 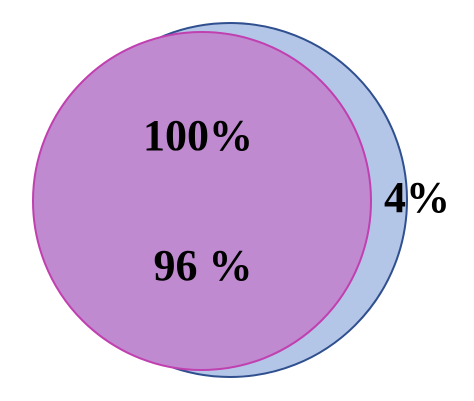 I want to click on inner-share-label: 96 %, so click(x=203, y=265).